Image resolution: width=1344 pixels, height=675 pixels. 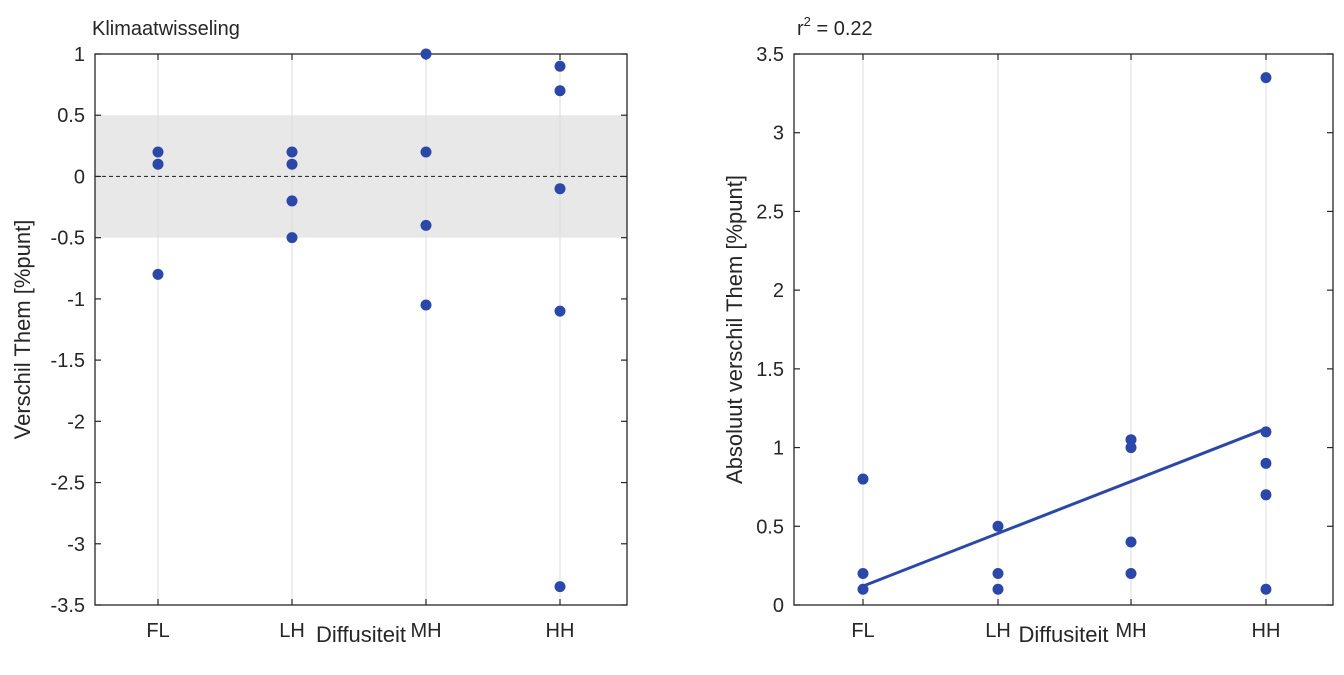 What do you see at coordinates (770, 212) in the screenshot?
I see `y-tick-label: 2.5` at bounding box center [770, 212].